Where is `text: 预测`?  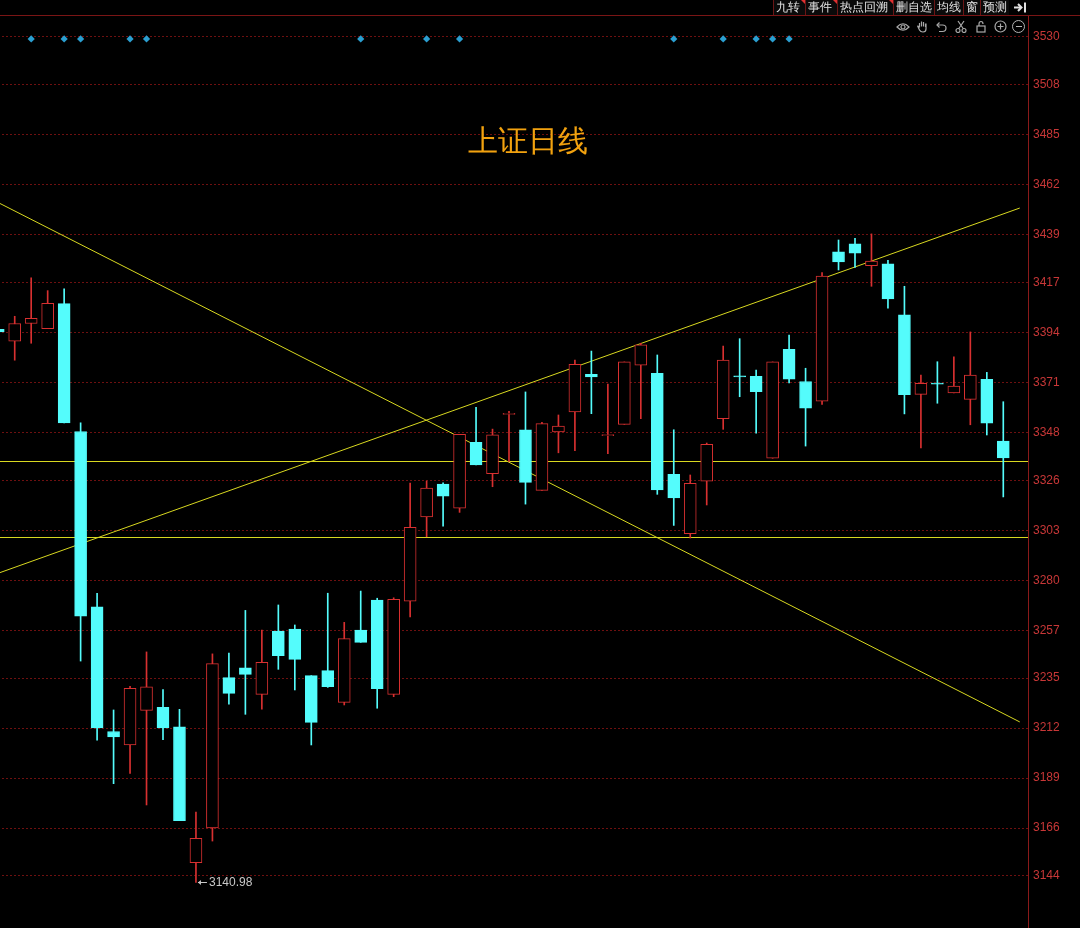 text: 预测 is located at coordinates (995, 7).